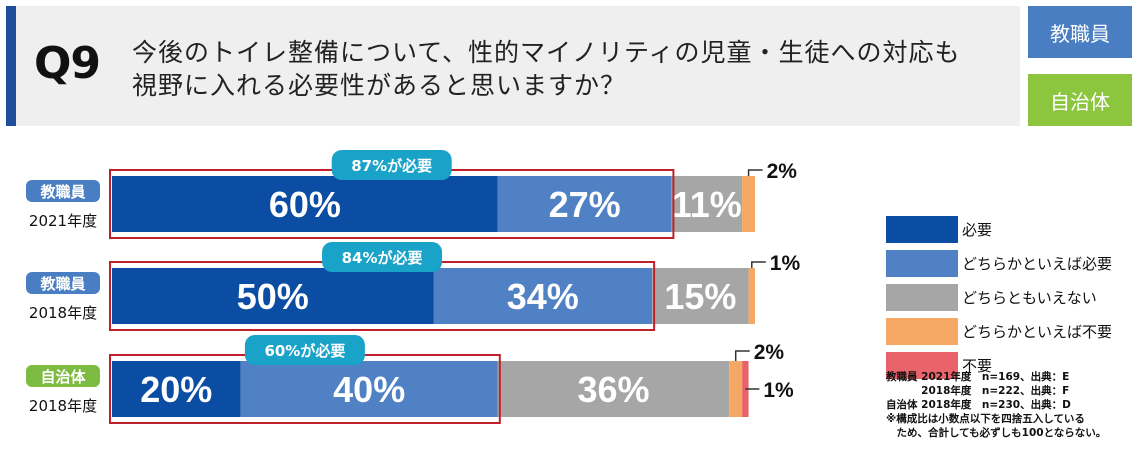  I want to click on legend-item-unneeded: 不要, so click(999, 365).